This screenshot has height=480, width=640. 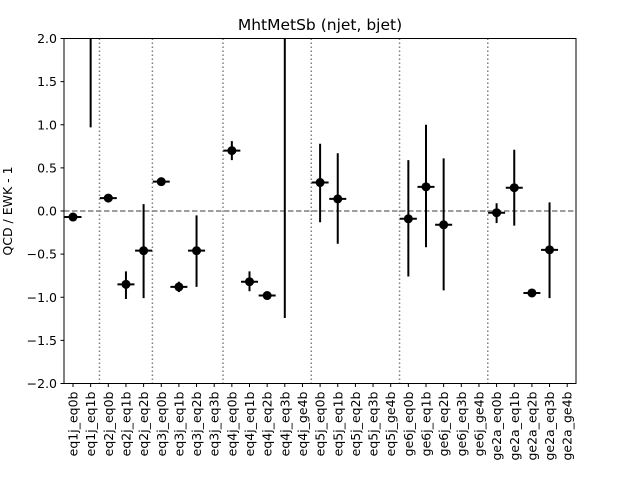 What do you see at coordinates (284, 423) in the screenshot?
I see `x-tick-label: eq4j_eq3b` at bounding box center [284, 423].